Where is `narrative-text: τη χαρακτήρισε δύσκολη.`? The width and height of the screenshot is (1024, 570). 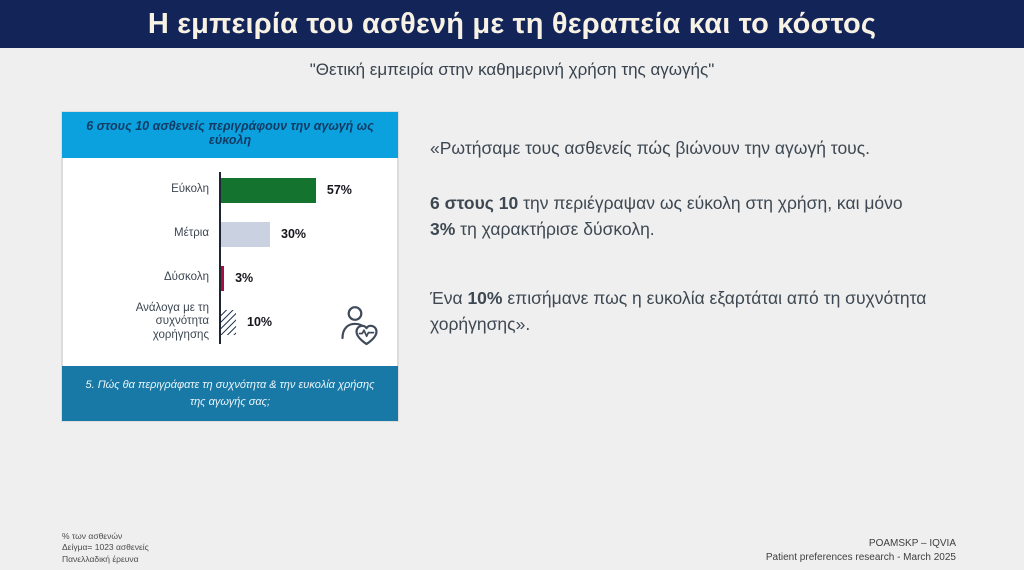
narrative-text: τη χαρακτήρισε δύσκολη. is located at coordinates (555, 228).